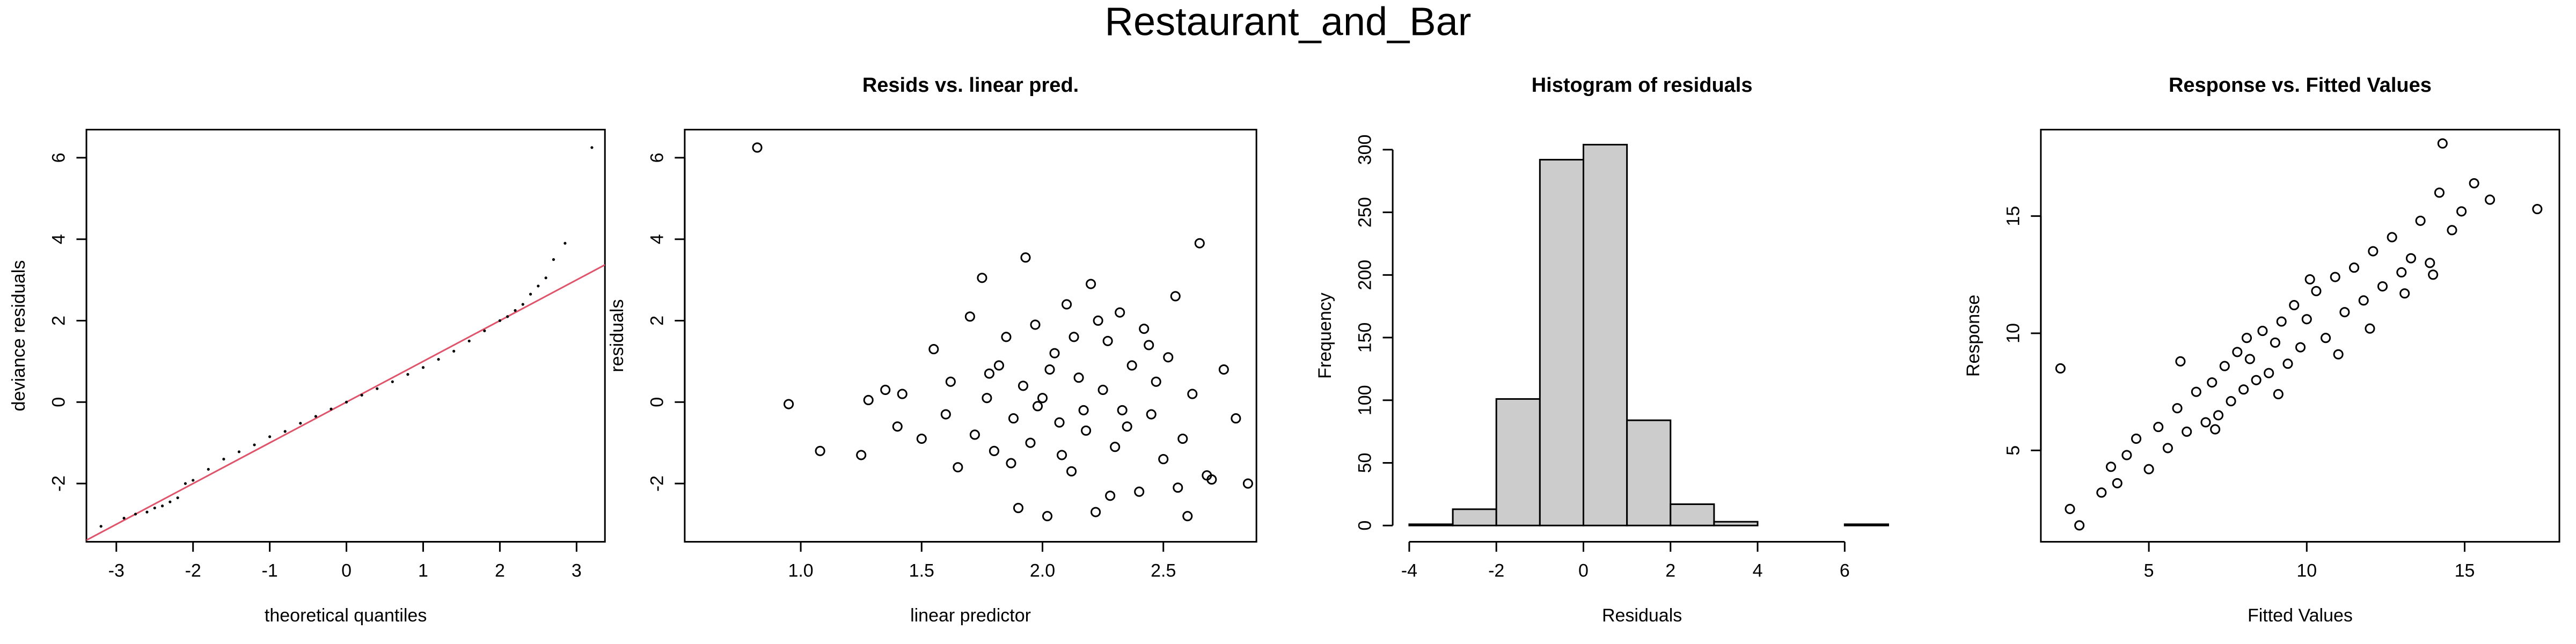  I want to click on x-tick-label: 0, so click(1583, 570).